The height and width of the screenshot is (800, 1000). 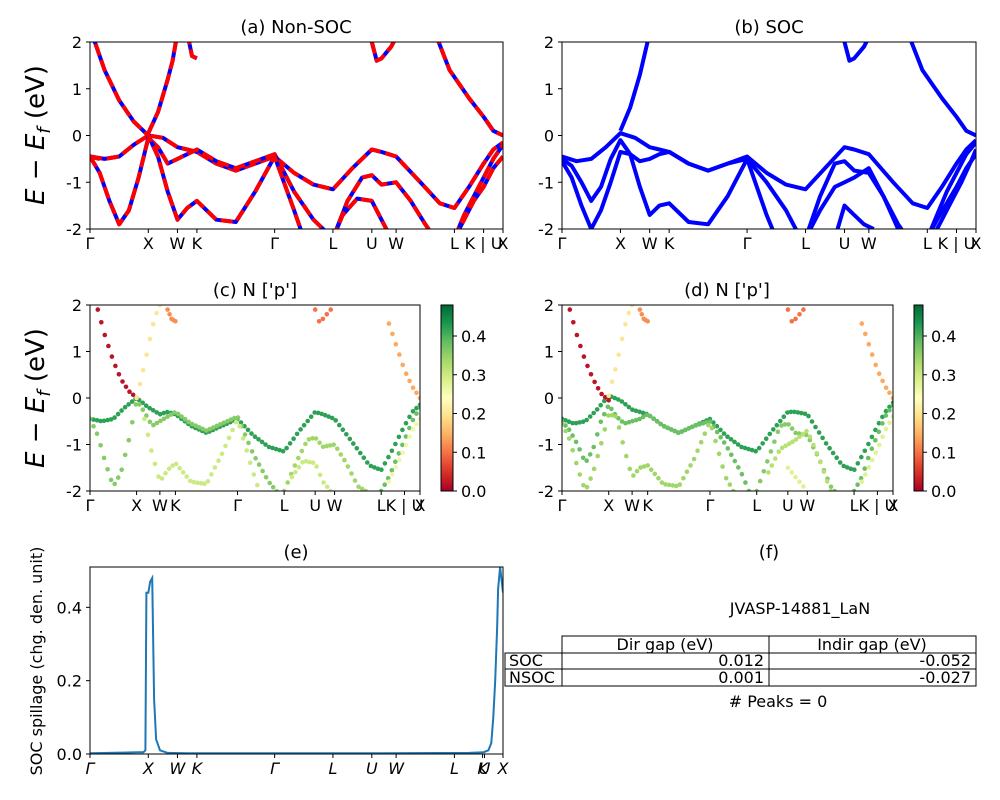 I want to click on xtick-label: K | U, so click(x=878, y=505).